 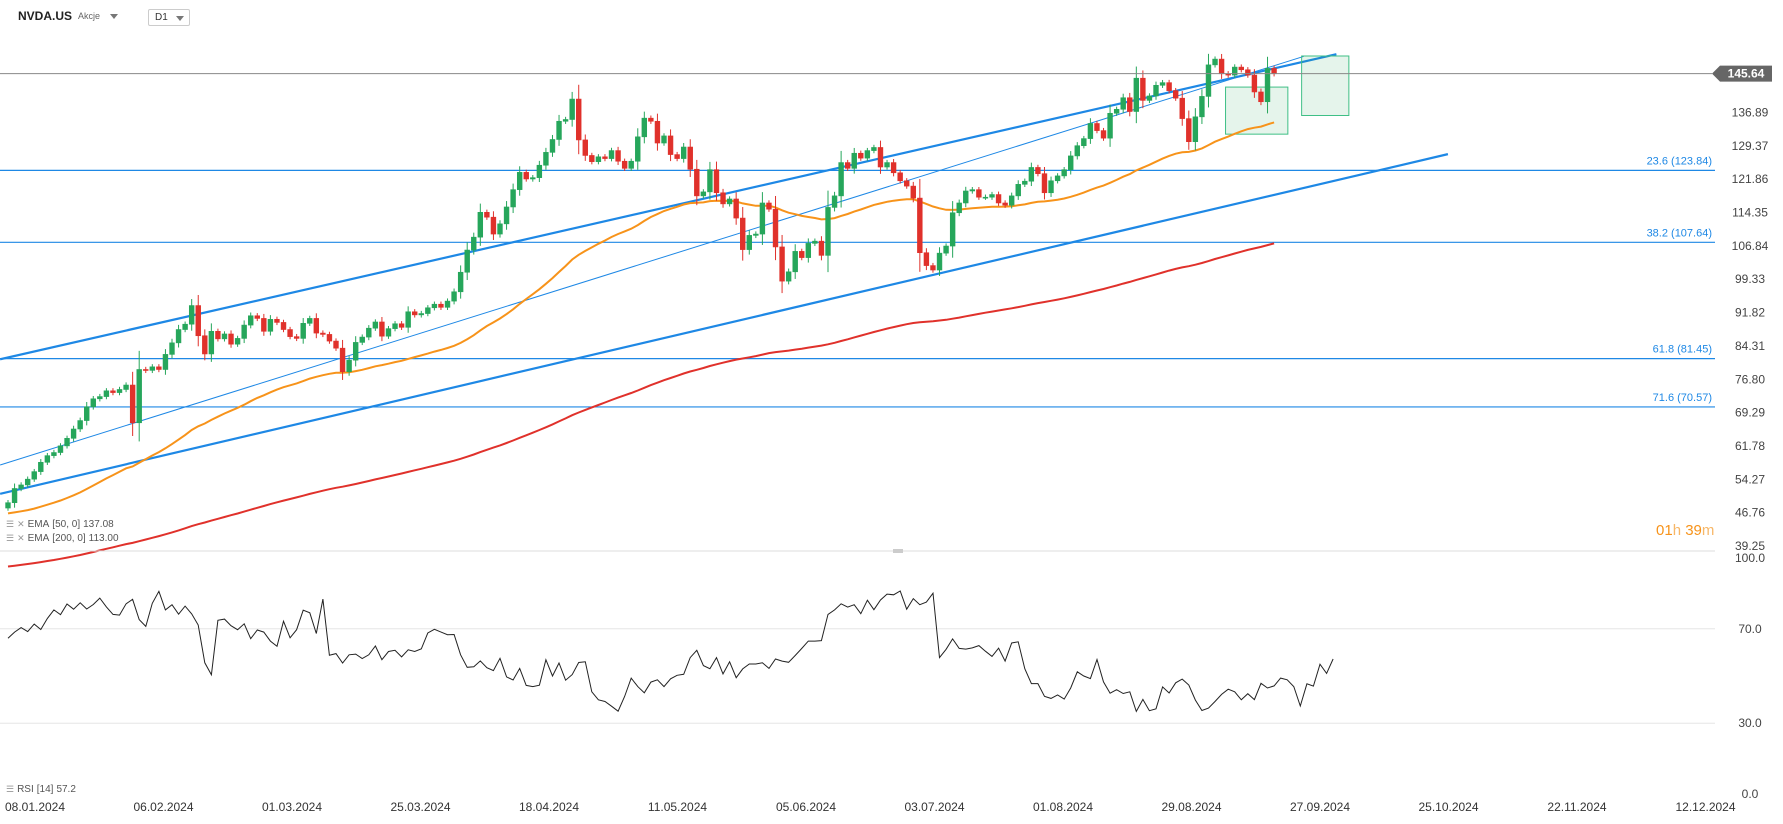 I want to click on y-tick-label: 84.31, so click(x=1750, y=346).